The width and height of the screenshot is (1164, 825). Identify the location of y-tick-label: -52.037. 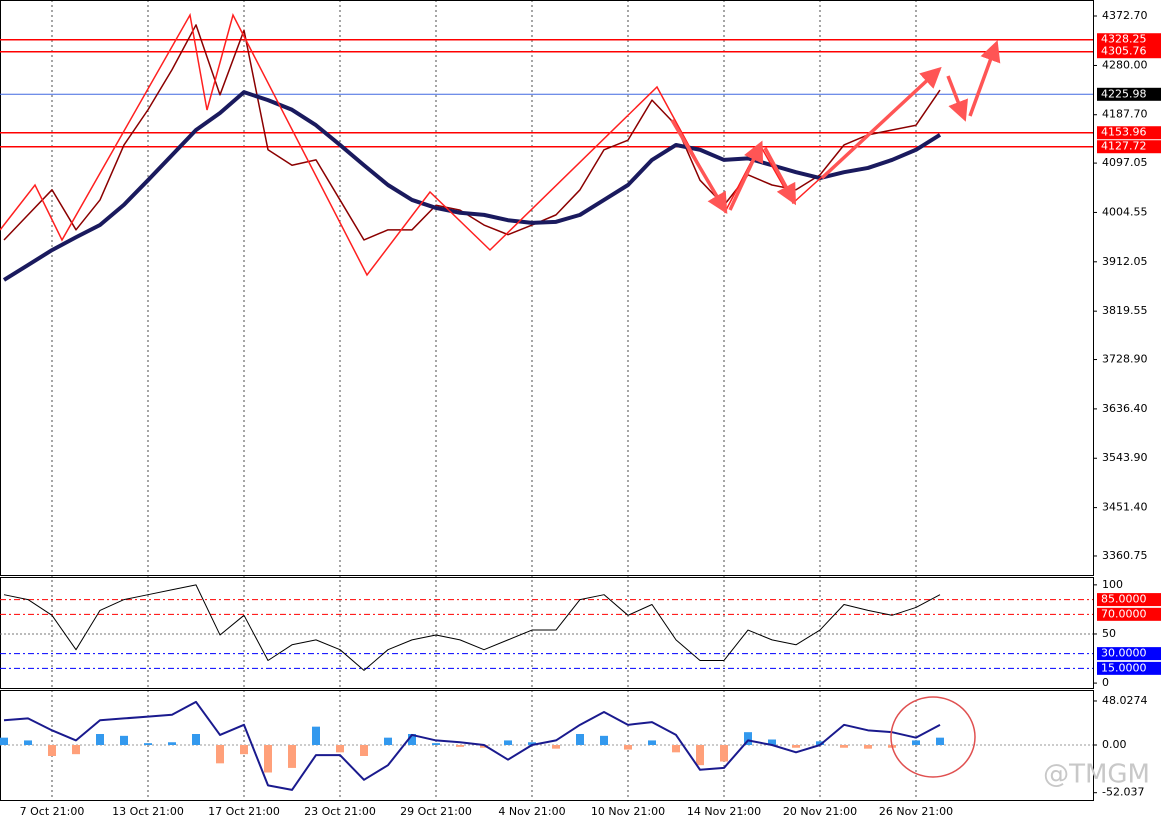
(1123, 792).